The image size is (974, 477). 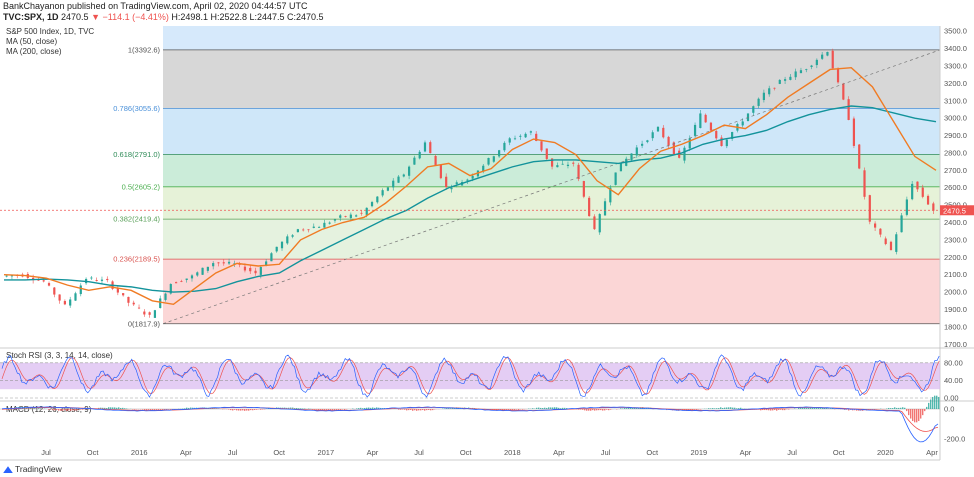 What do you see at coordinates (955, 274) in the screenshot?
I see `price-tick-label: 2100.0` at bounding box center [955, 274].